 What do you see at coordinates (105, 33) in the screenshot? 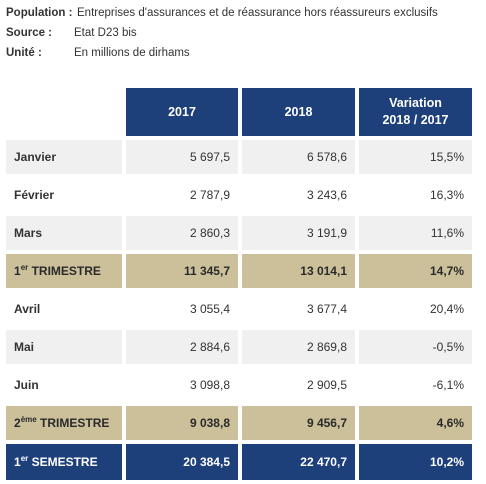
I see `source-value: Etat D23 bis` at bounding box center [105, 33].